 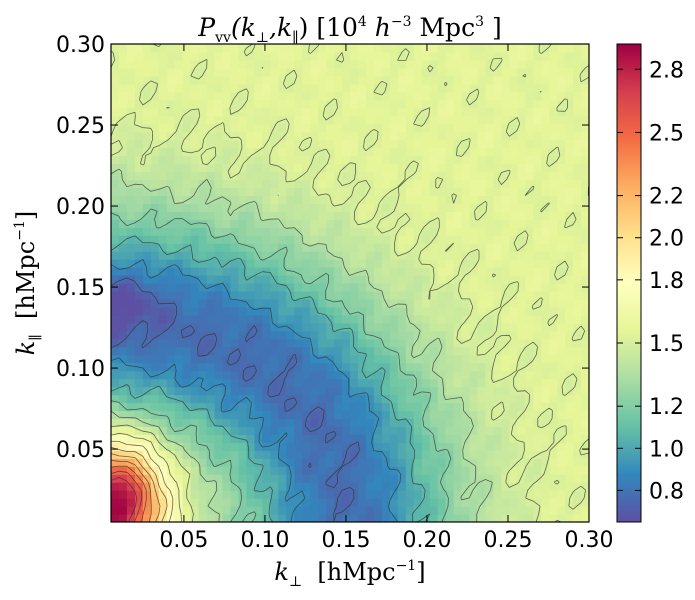 I want to click on y-tick-label: 0.05, so click(x=80, y=450).